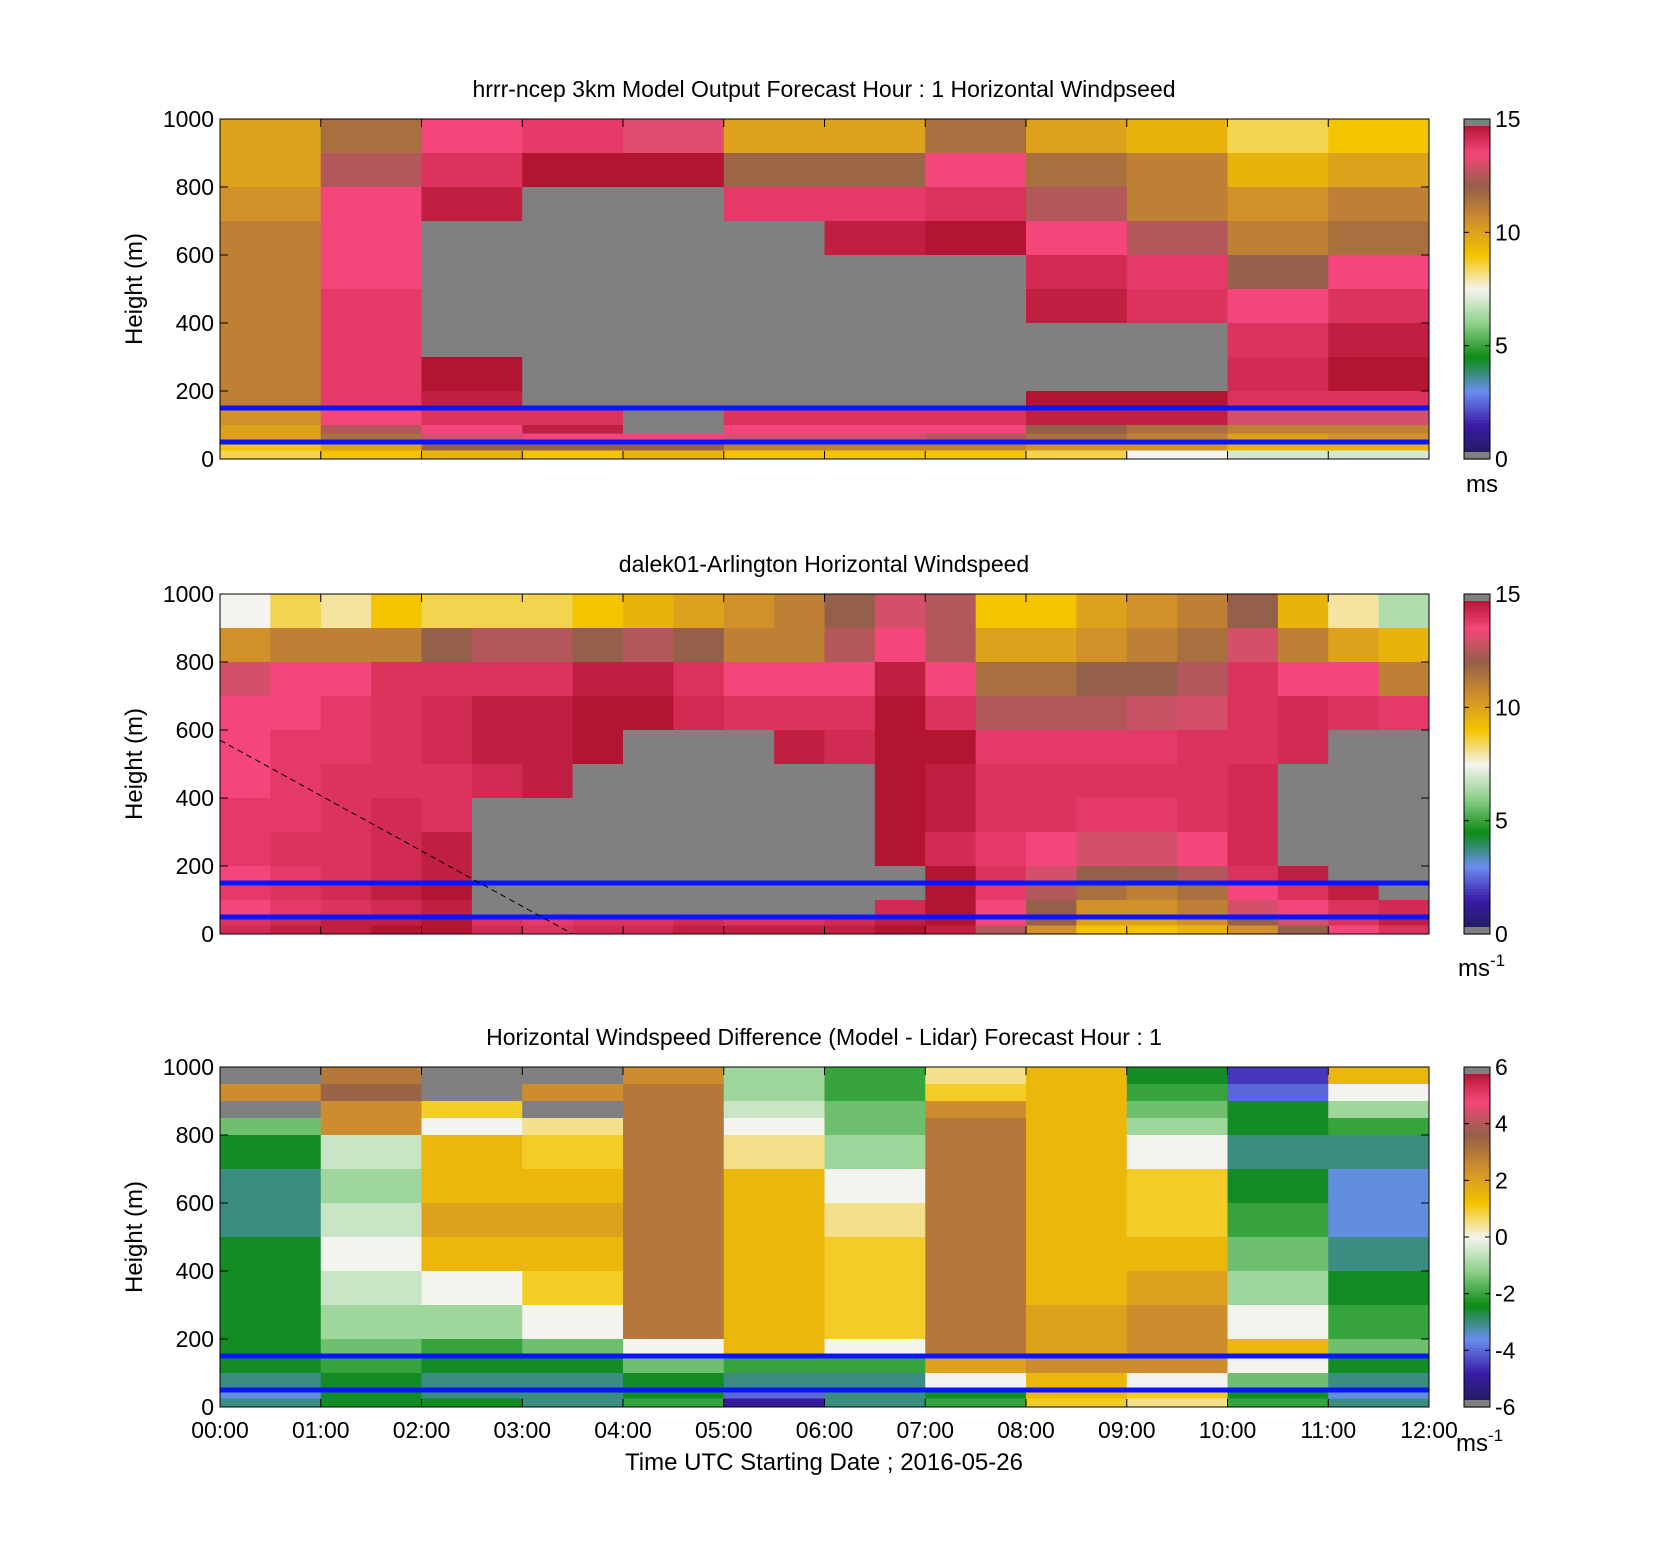  I want to click on dashed-annotation-line, so click(396, 836).